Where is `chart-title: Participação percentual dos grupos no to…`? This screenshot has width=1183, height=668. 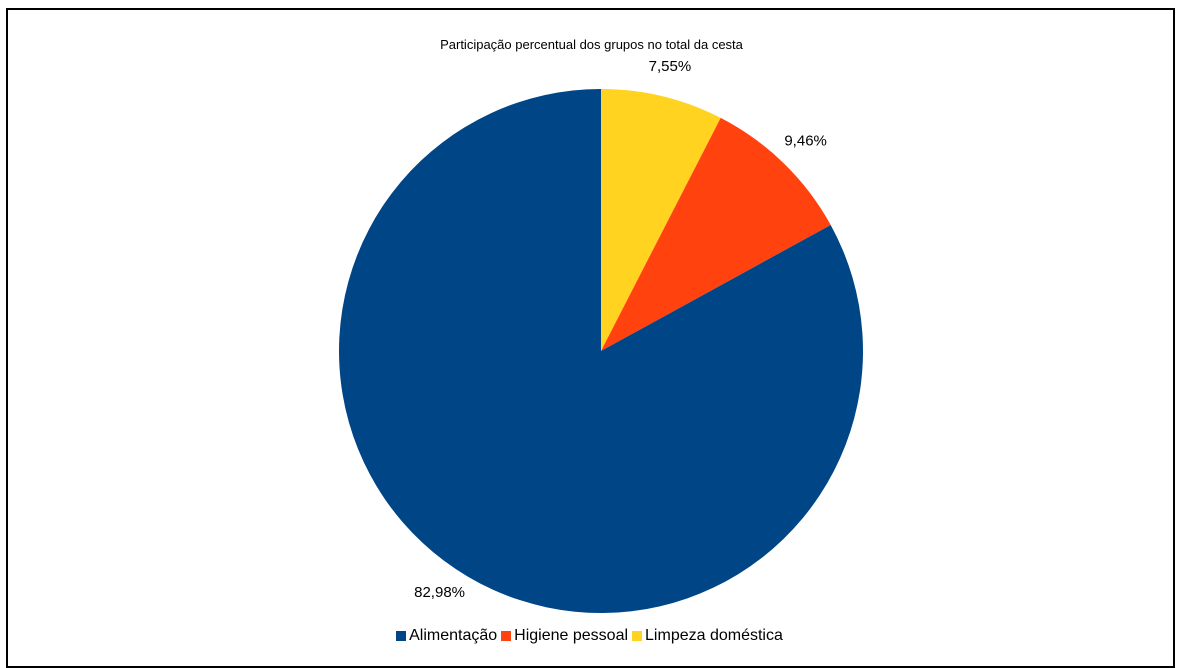 chart-title: Participação percentual dos grupos no to… is located at coordinates (591, 44).